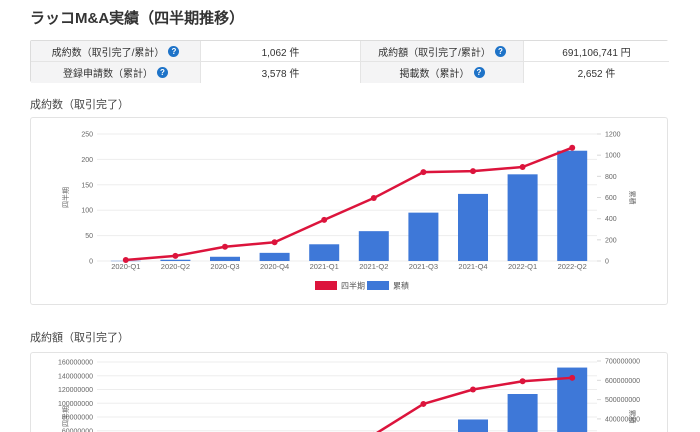 This screenshot has height=432, width=700. What do you see at coordinates (423, 266) in the screenshot?
I see `x-axis-label: 2021-Q3` at bounding box center [423, 266].